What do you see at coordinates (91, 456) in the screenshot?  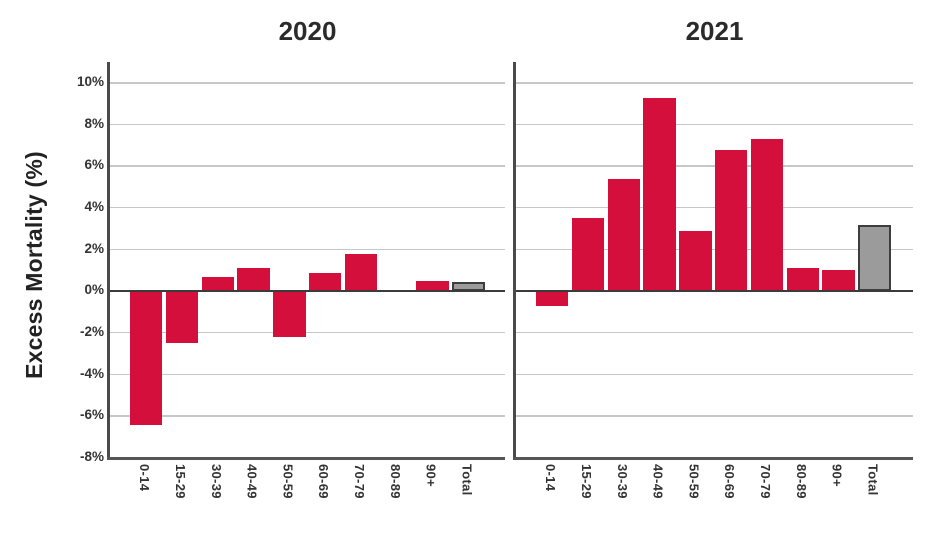 I see `y-tick-label--8%: -8%` at bounding box center [91, 456].